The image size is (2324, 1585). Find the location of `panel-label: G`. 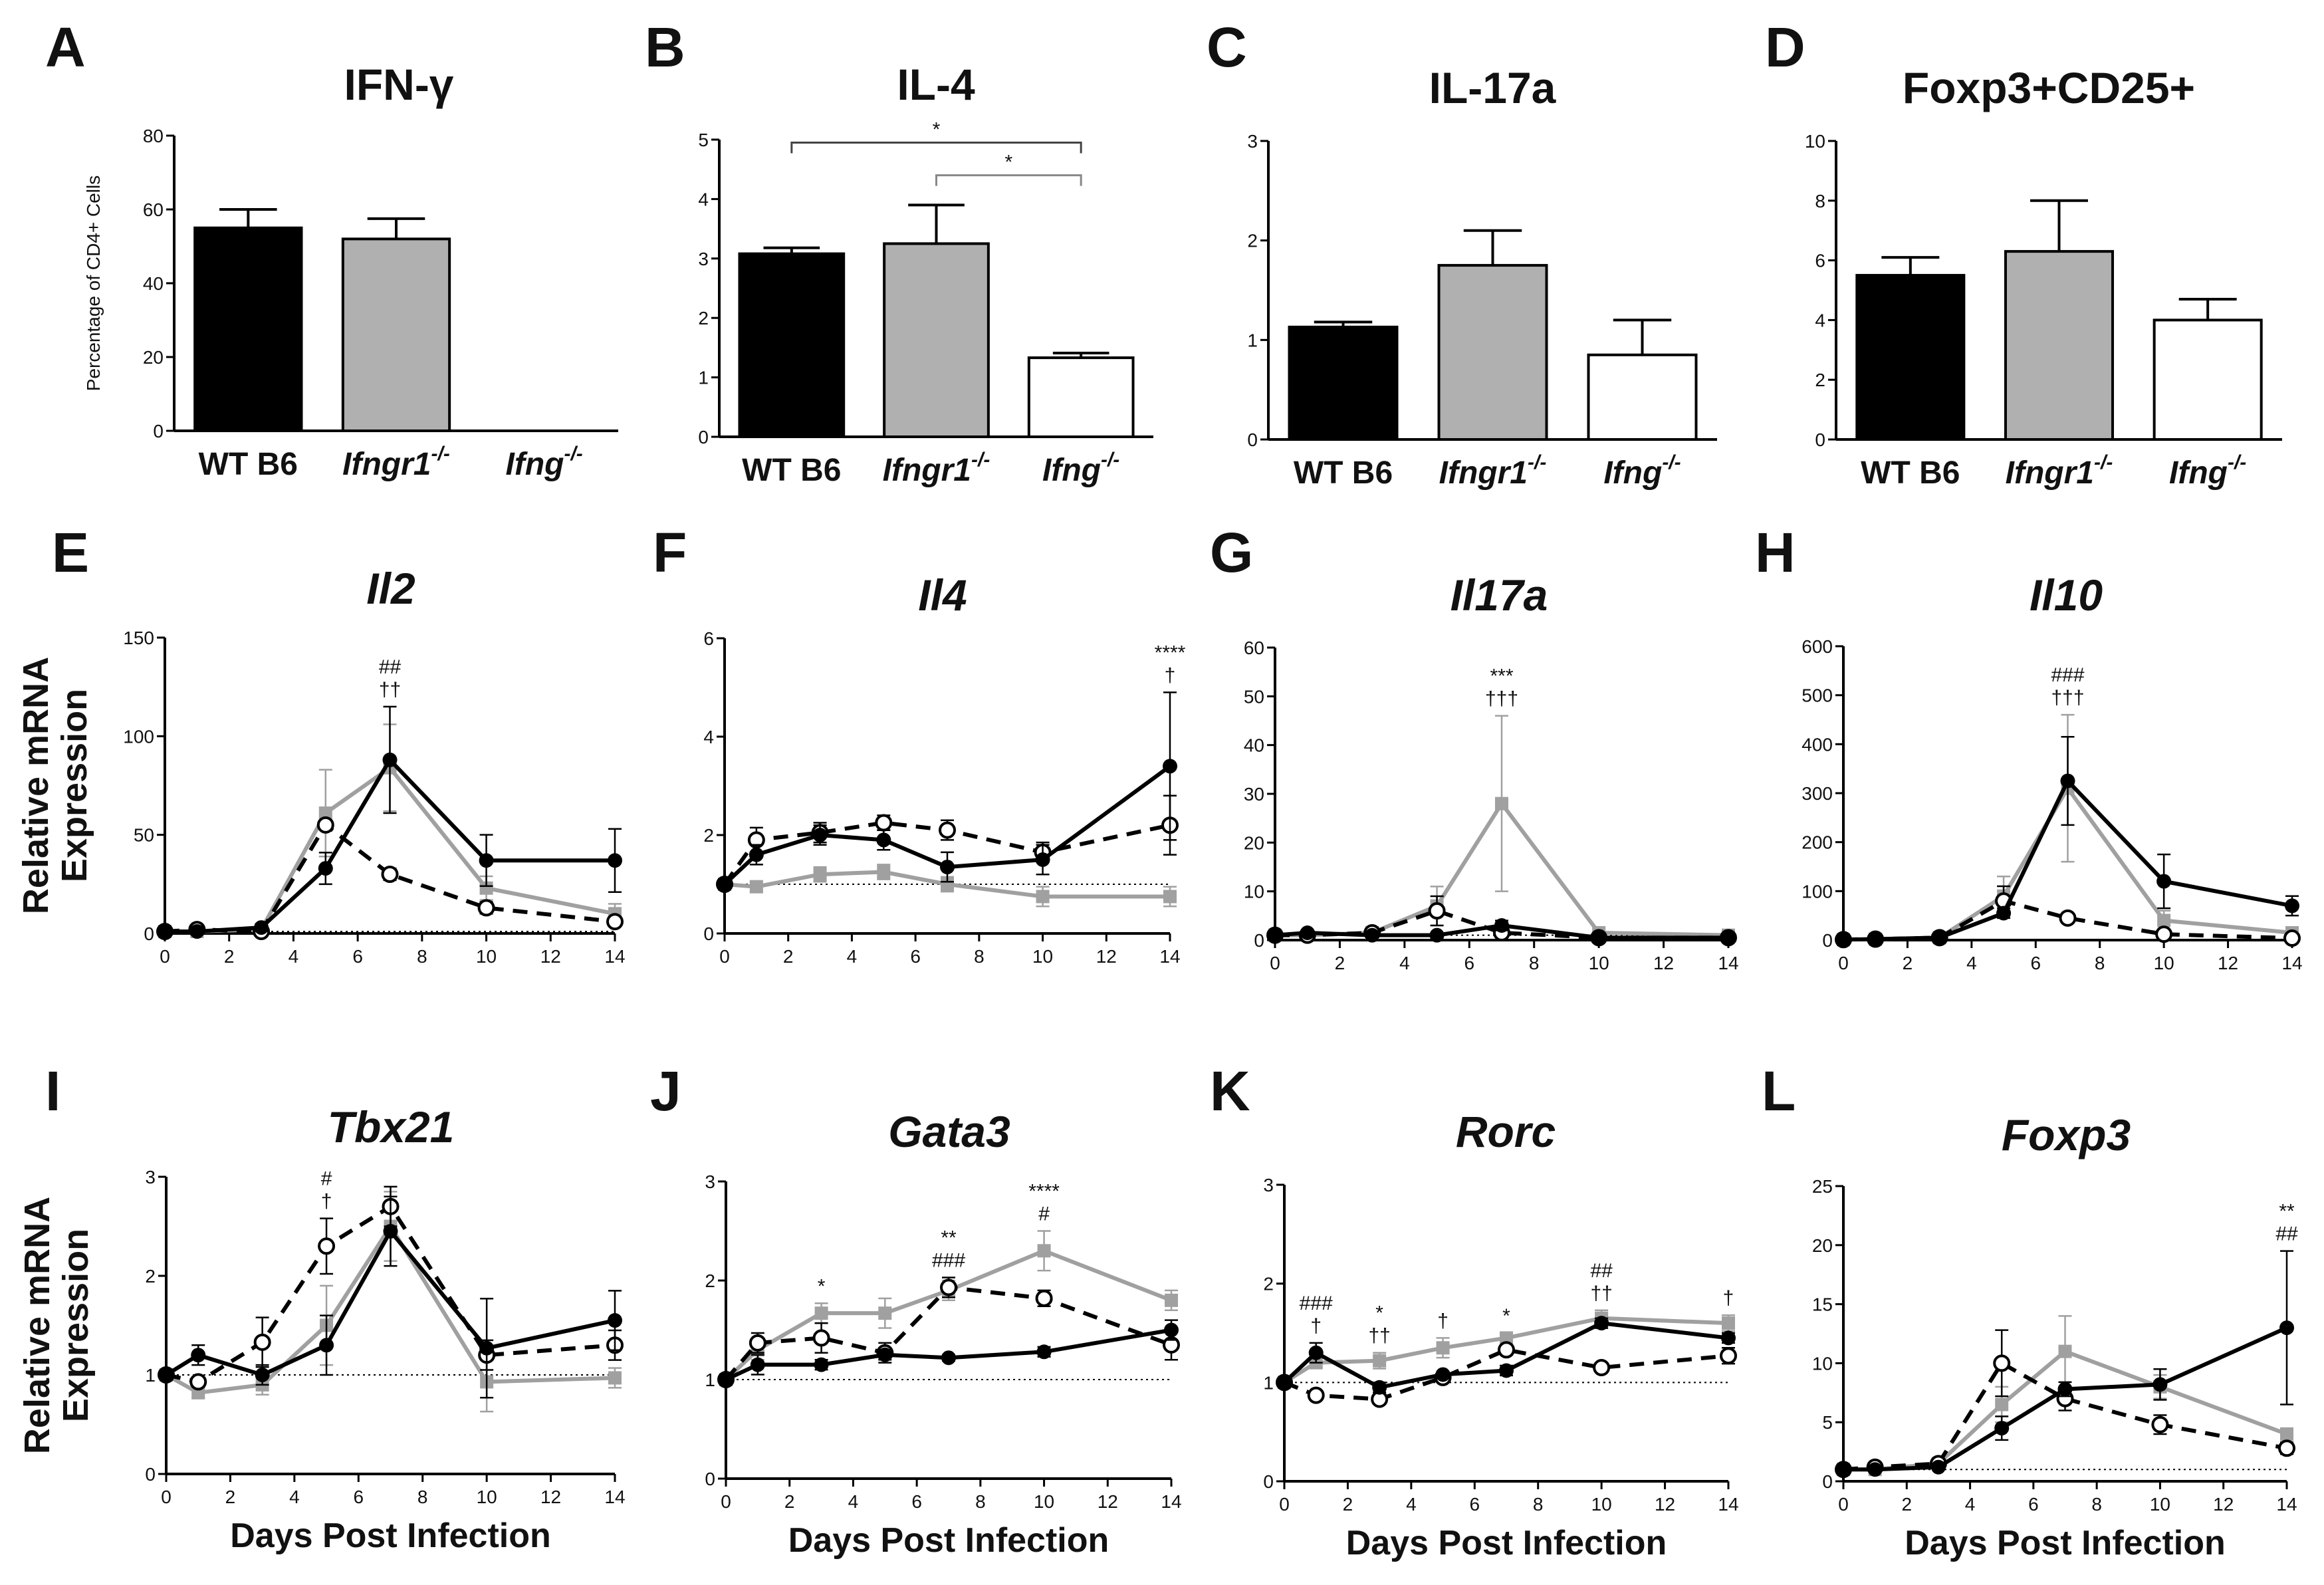

panel-label: G is located at coordinates (1231, 552).